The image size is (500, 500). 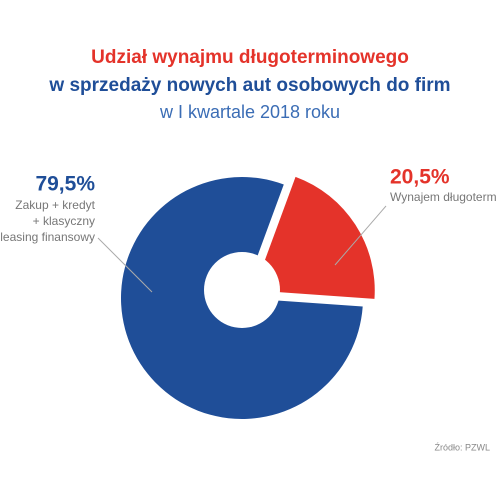 I want to click on value-label: 79,5%, so click(x=65, y=184).